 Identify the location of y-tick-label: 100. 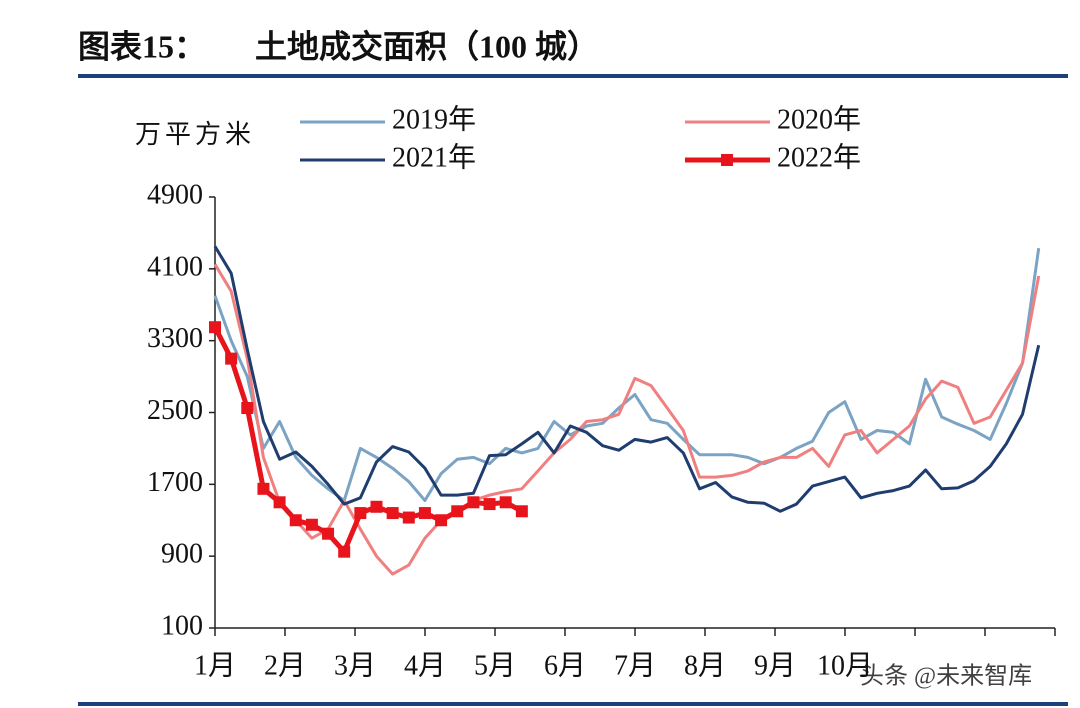
(182, 625).